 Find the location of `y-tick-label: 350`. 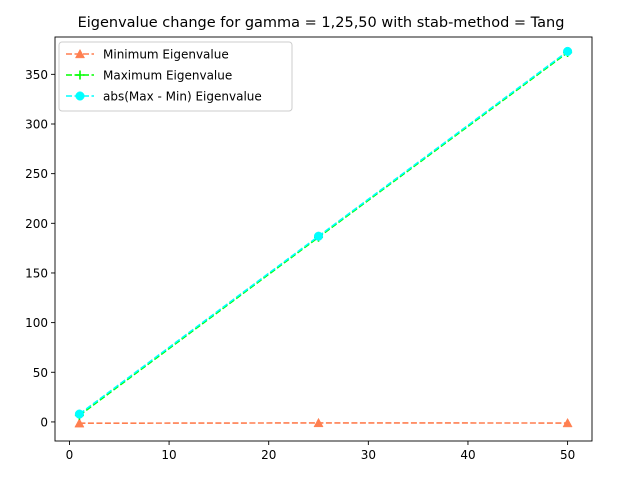

y-tick-label: 350 is located at coordinates (36, 75).